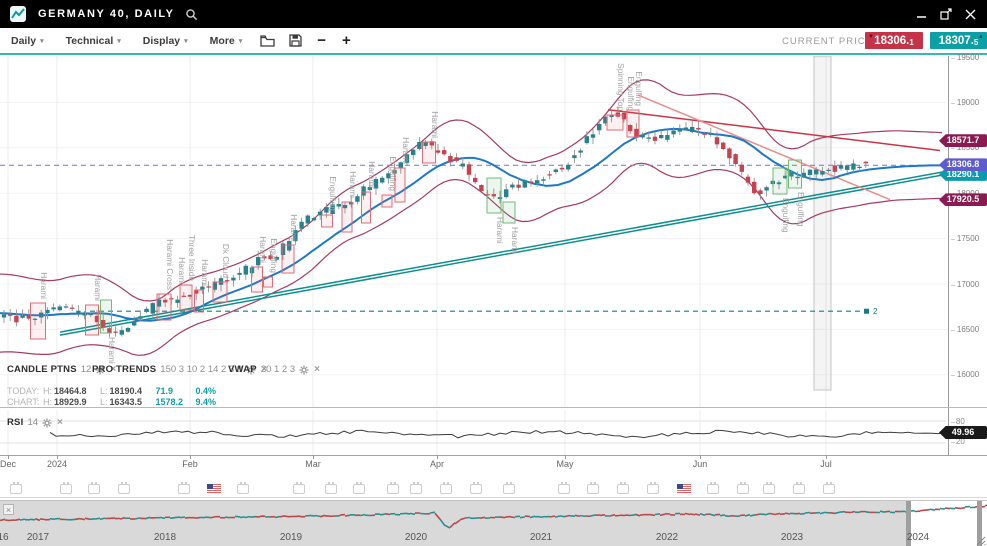  I want to click on pattern-label: Harami Cross, so click(170, 264).